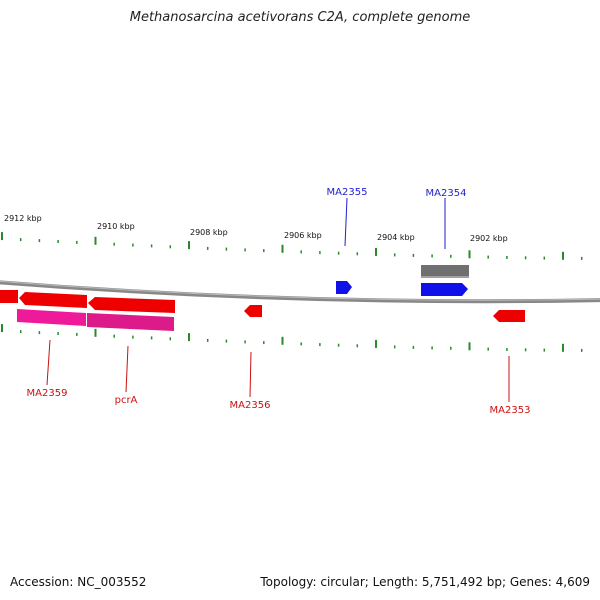 This screenshot has width=600, height=600. Describe the element at coordinates (444, 289) in the screenshot. I see `gene-feature-ma2354` at that location.